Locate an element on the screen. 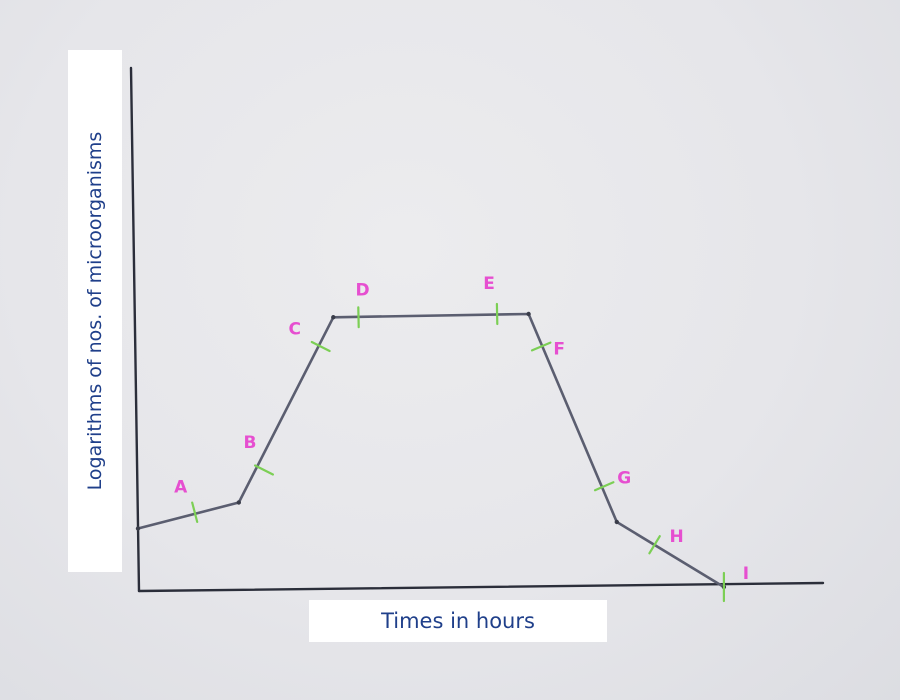 Image resolution: width=900 pixels, height=700 pixels. y-axis-label: Logarithms of nos. of microorganisms is located at coordinates (95, 311).